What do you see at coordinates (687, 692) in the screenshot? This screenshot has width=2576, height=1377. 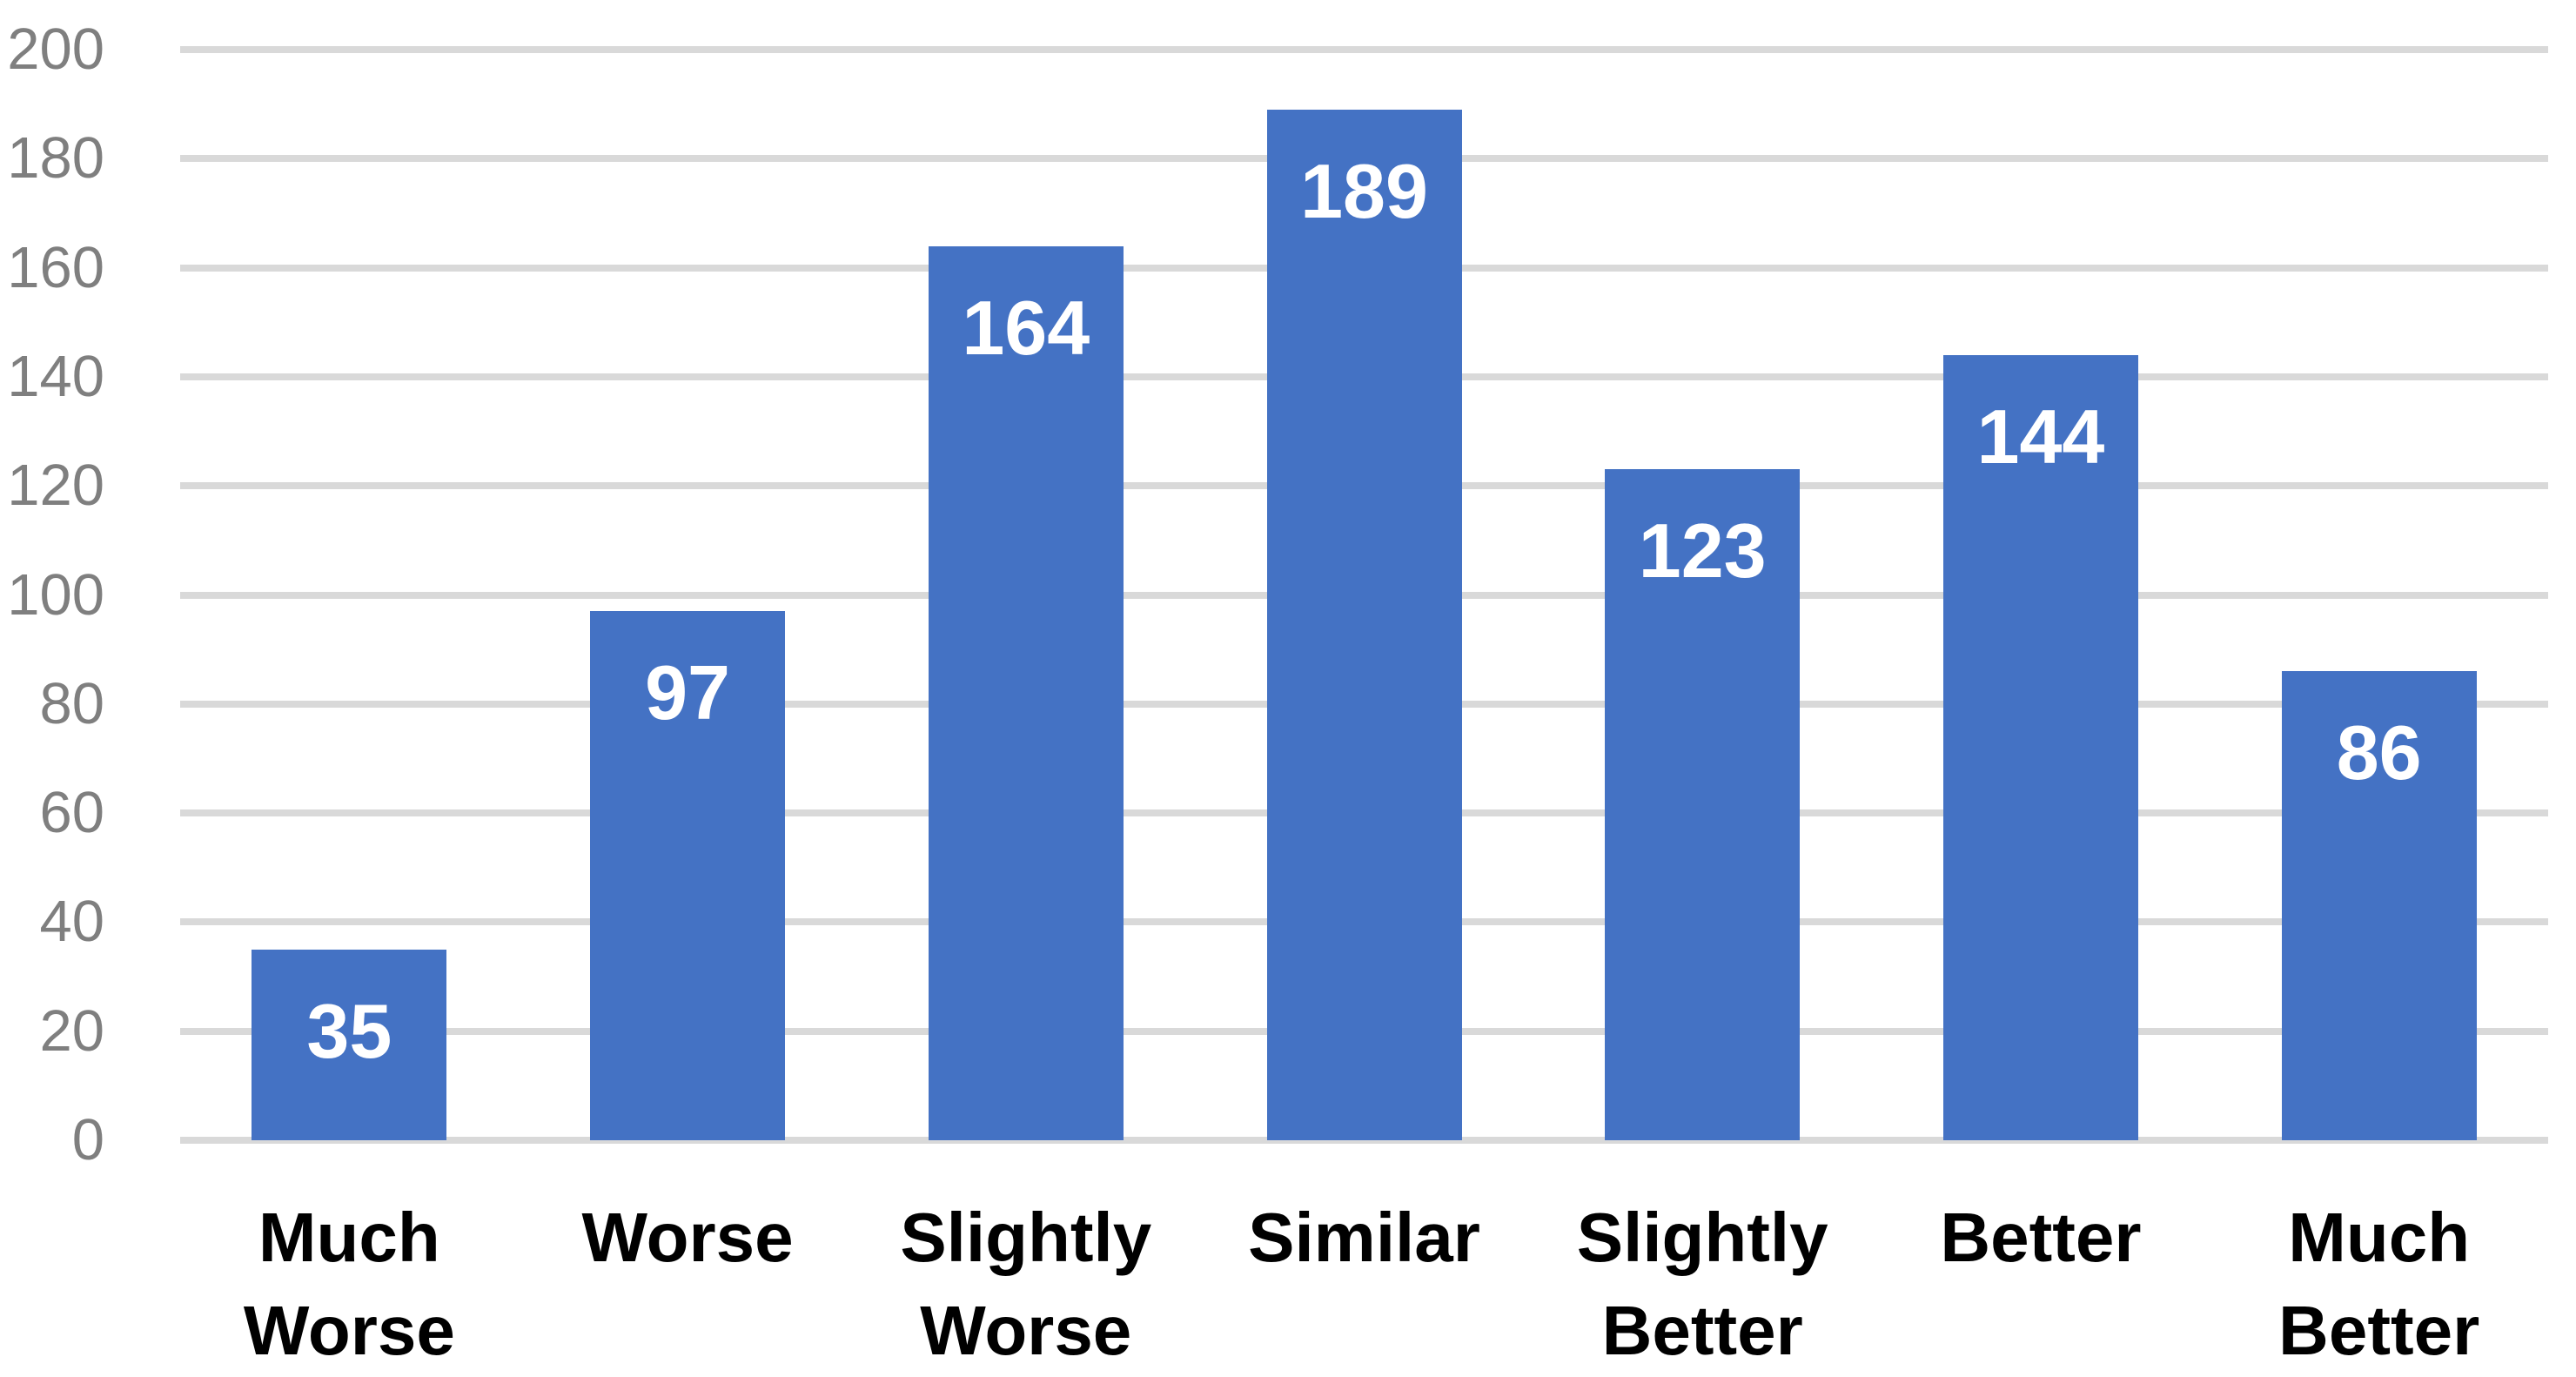 I see `bar-value-label: 97` at bounding box center [687, 692].